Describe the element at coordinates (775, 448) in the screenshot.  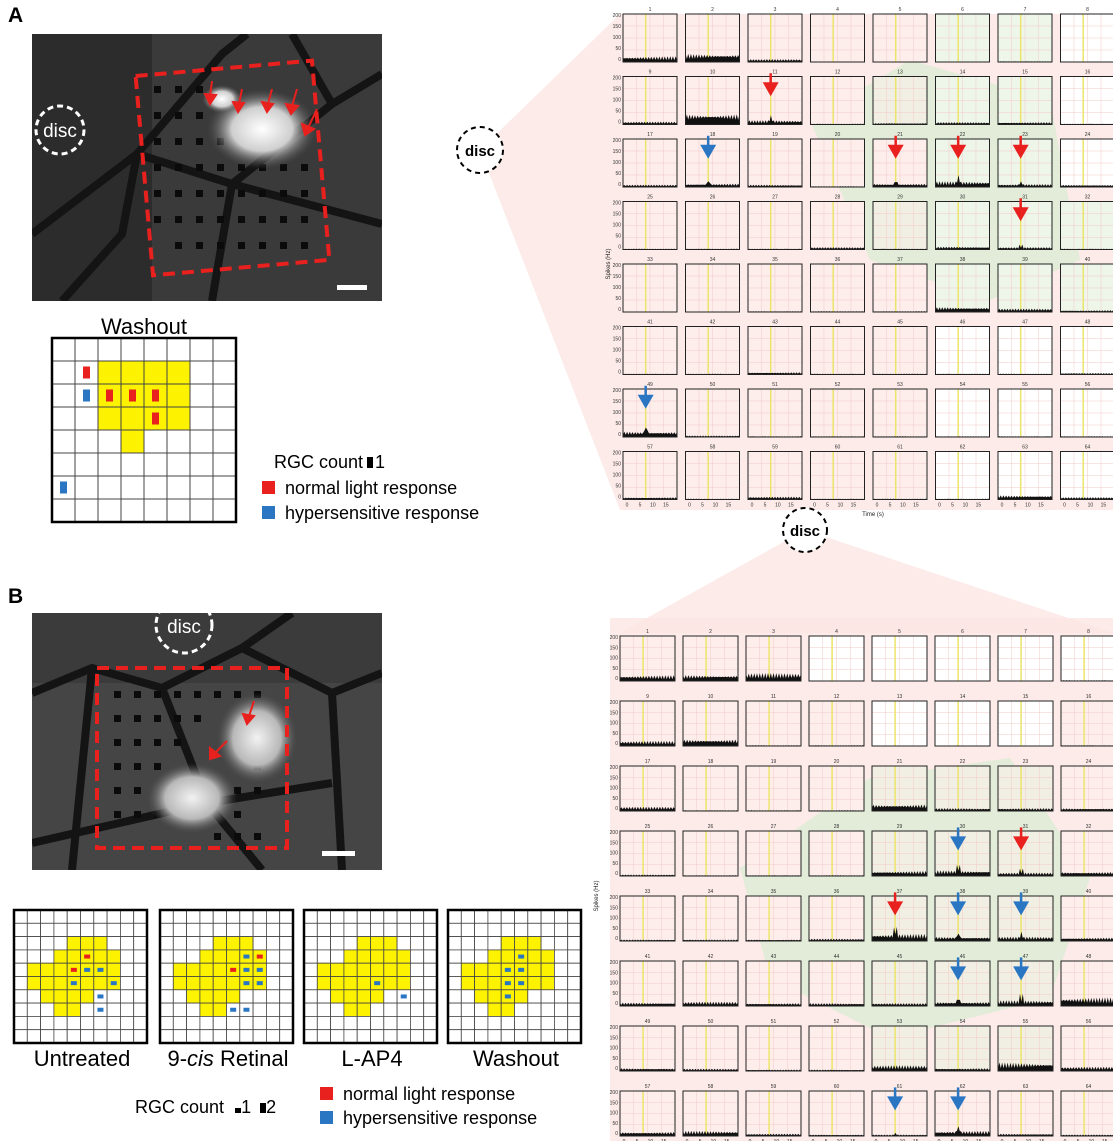
I see `channel-number: 59` at that location.